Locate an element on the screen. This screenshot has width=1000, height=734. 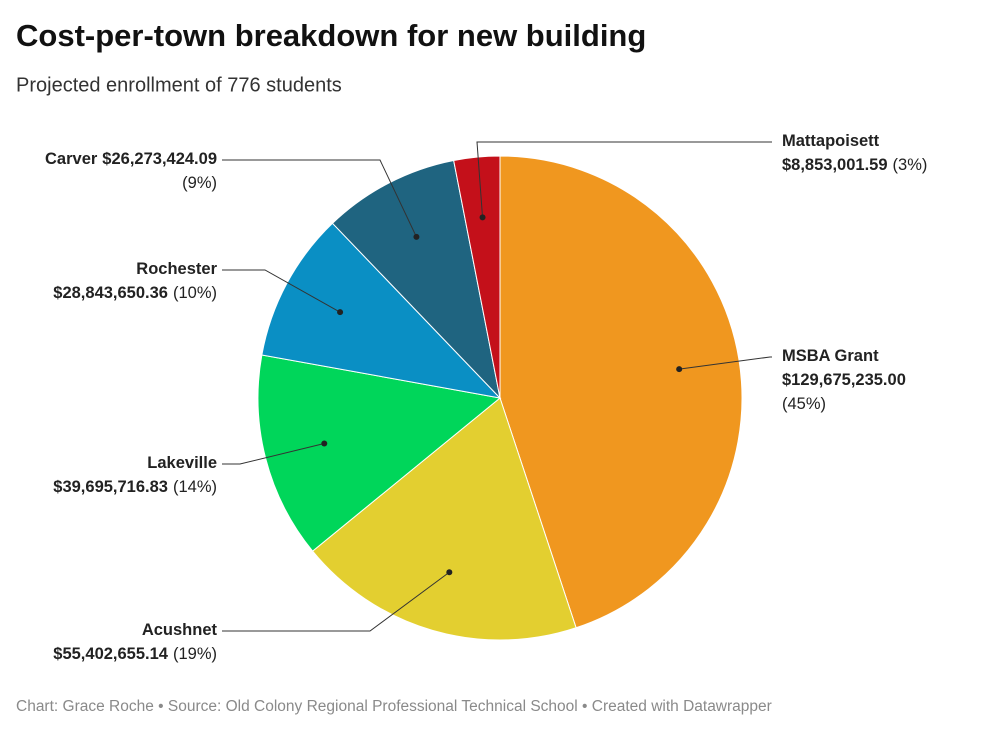
slice-label: Carver $26,273,424.09 is located at coordinates (131, 159).